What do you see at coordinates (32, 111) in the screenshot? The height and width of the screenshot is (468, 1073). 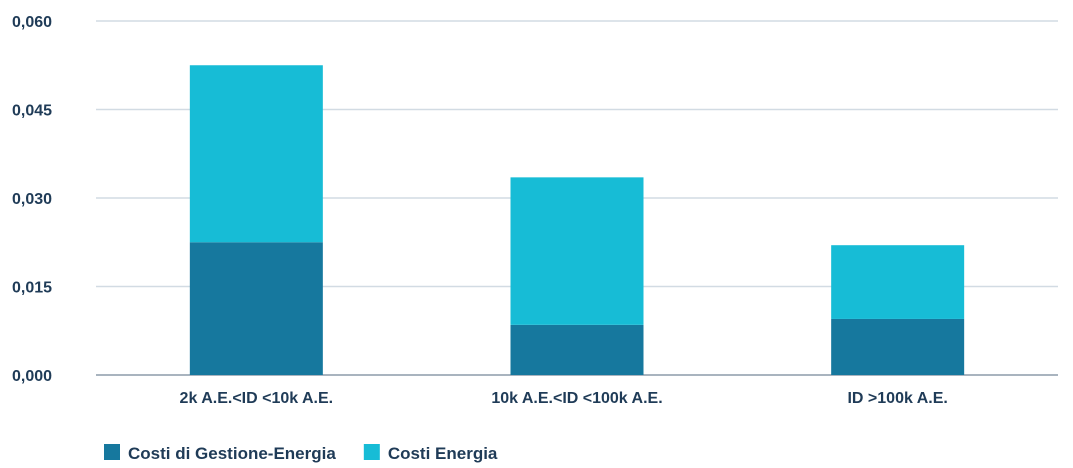 I see `y-tick-label: 0,045` at bounding box center [32, 111].